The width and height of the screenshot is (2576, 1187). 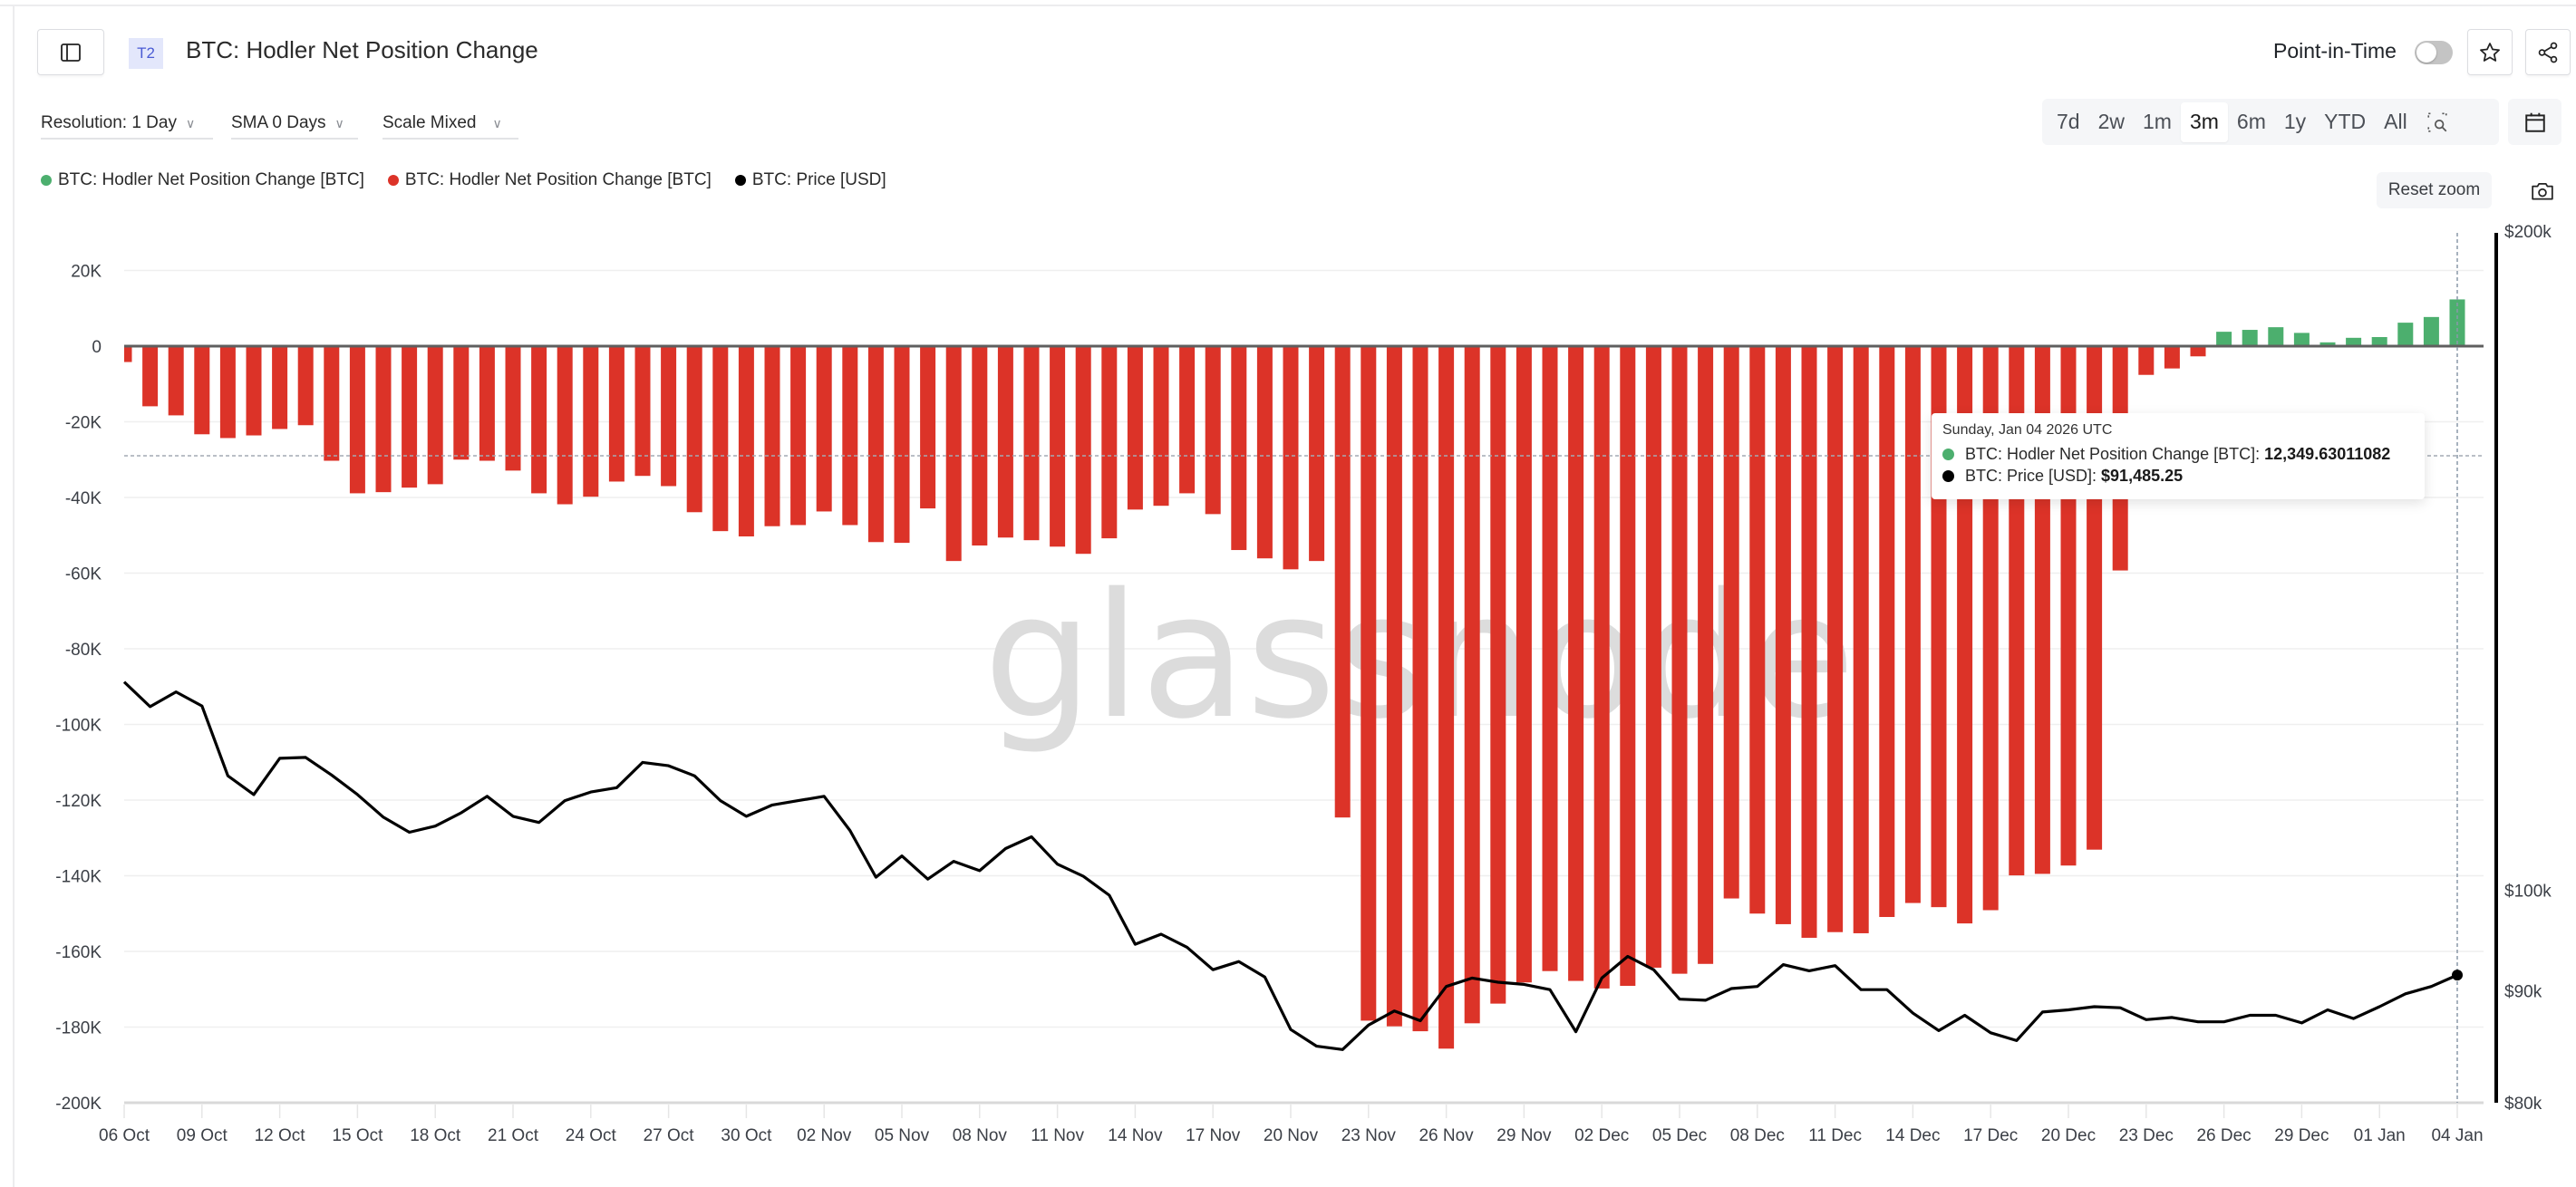 What do you see at coordinates (824, 1135) in the screenshot?
I see `svg-text: 02 Nov` at bounding box center [824, 1135].